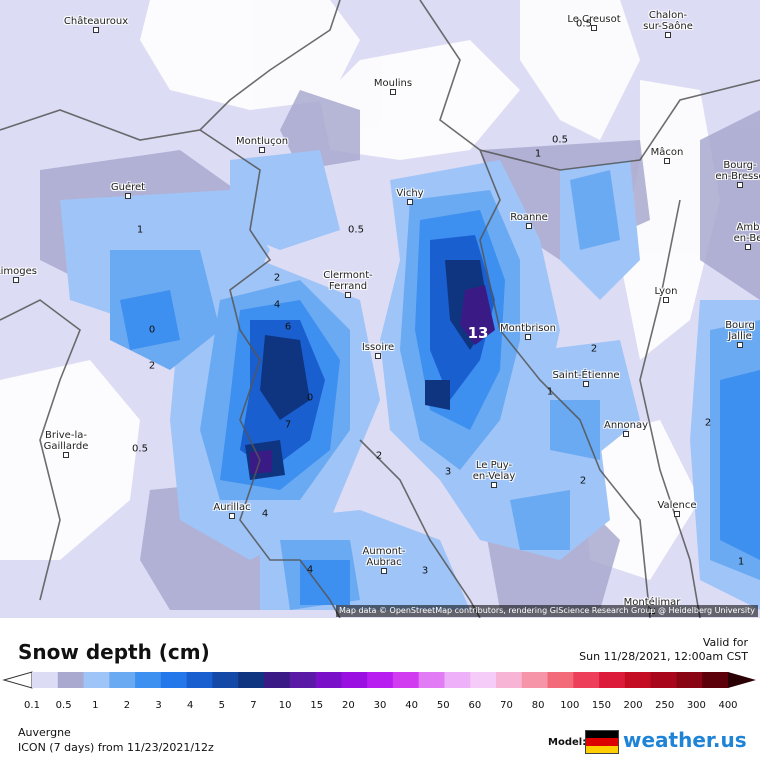 Image resolution: width=760 pixels, height=760 pixels. What do you see at coordinates (652, 602) in the screenshot?
I see `city-label: Montélimar` at bounding box center [652, 602].